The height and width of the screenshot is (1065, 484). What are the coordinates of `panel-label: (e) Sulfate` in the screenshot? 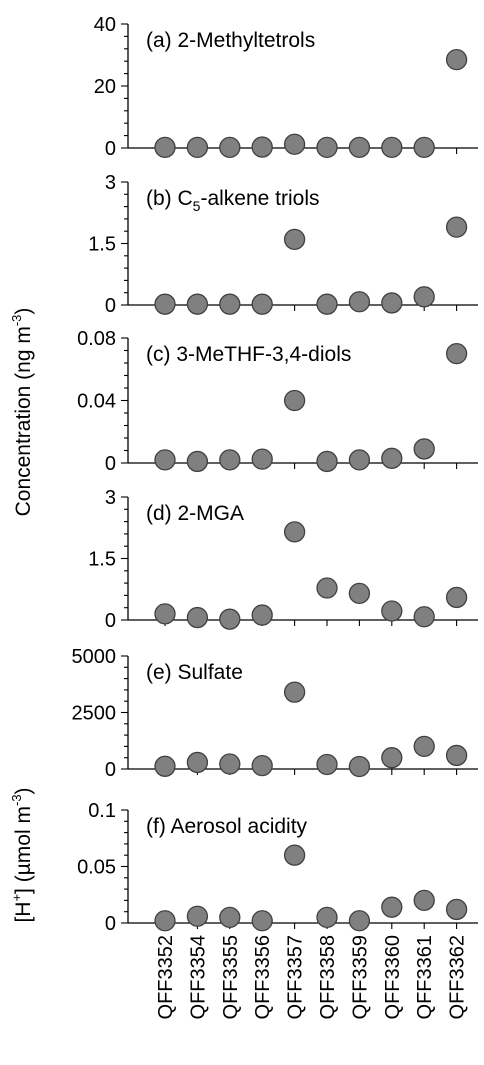 It's located at (194, 672).